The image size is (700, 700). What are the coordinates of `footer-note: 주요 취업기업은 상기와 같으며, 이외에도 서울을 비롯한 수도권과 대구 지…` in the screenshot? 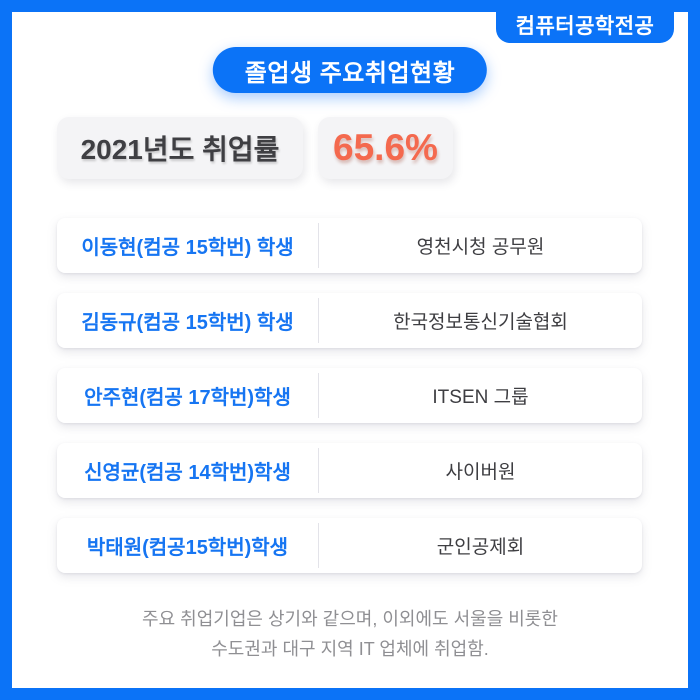 It's located at (350, 634).